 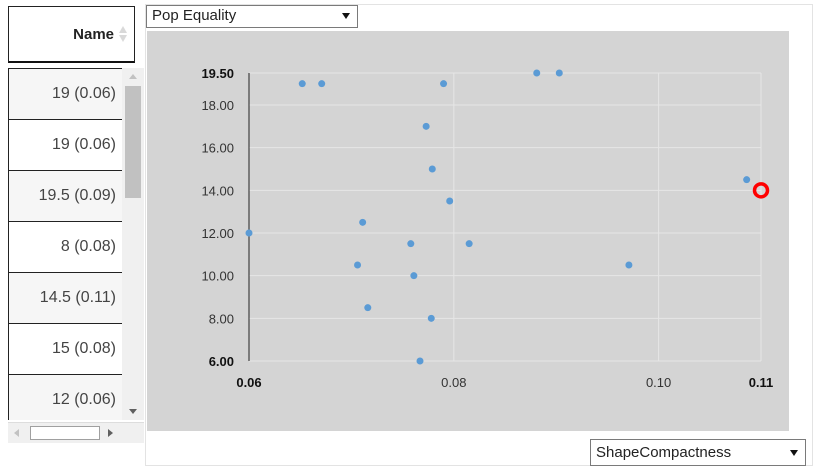 What do you see at coordinates (16, 433) in the screenshot?
I see `scroll-left-icon` at bounding box center [16, 433].